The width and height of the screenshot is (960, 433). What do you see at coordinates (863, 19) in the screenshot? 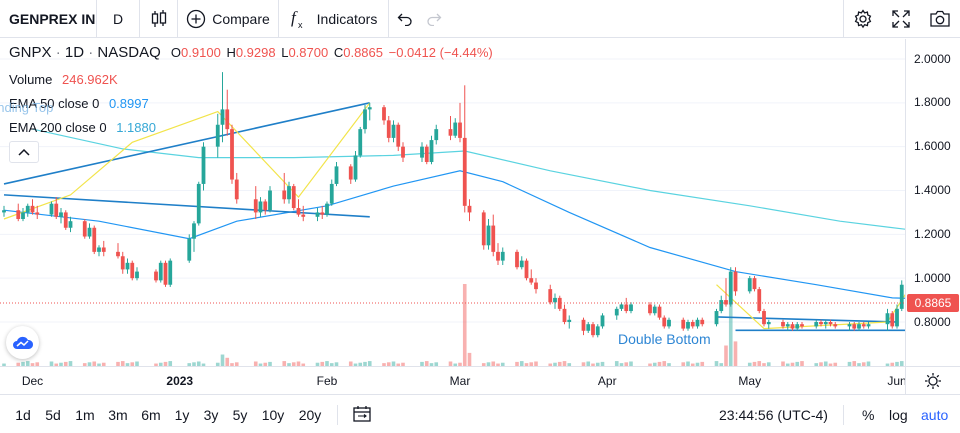
I see `settings-button` at bounding box center [863, 19].